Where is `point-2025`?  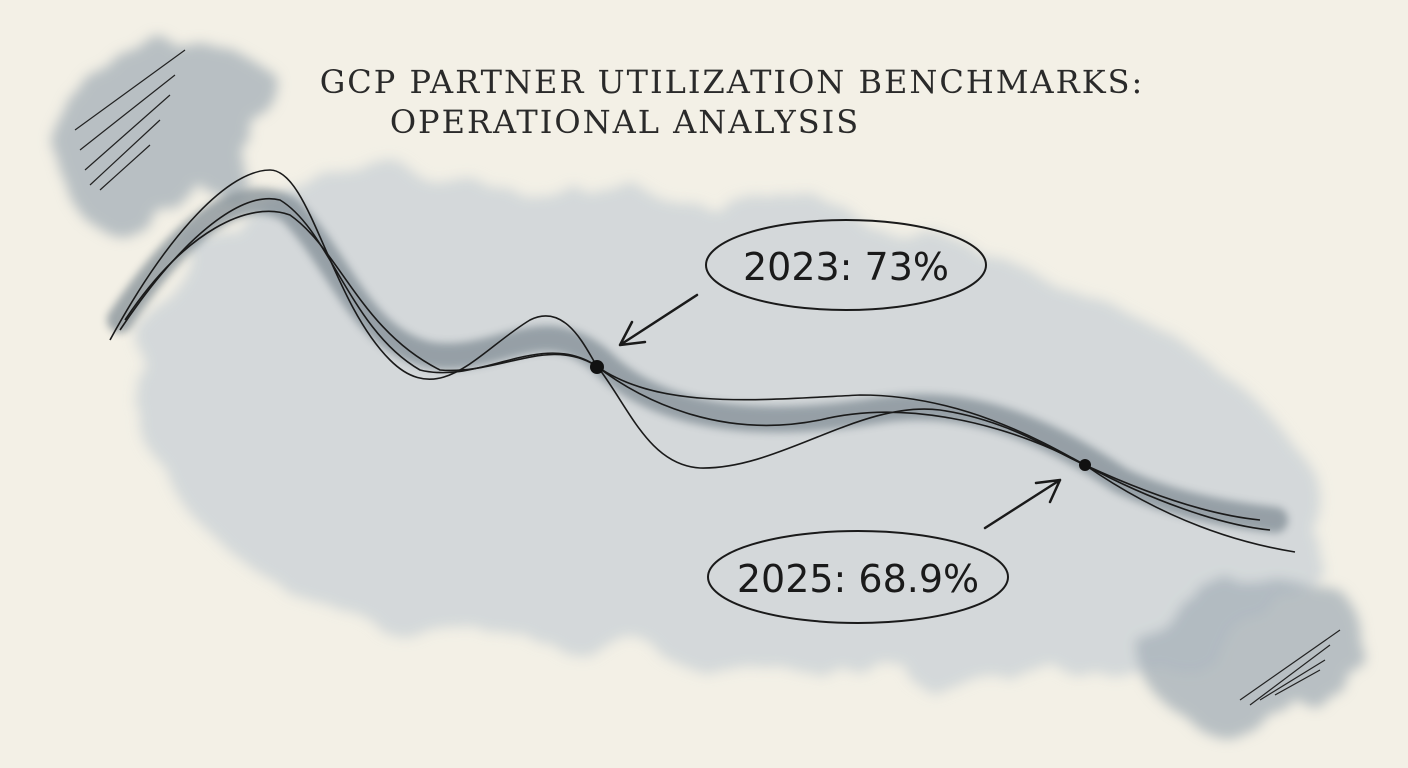 point-2025 is located at coordinates (1085, 465).